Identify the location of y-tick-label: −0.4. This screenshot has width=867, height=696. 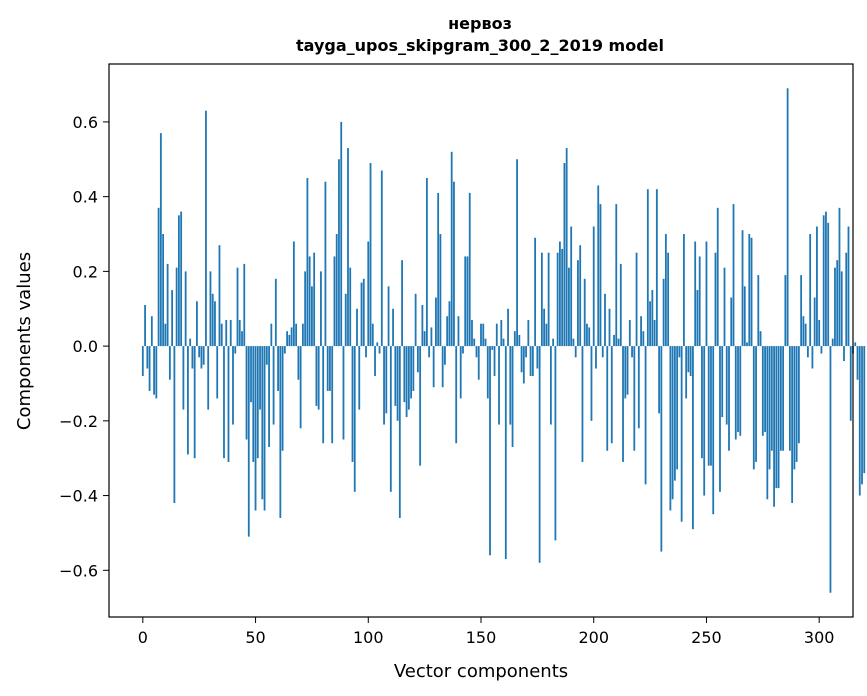
(78, 496).